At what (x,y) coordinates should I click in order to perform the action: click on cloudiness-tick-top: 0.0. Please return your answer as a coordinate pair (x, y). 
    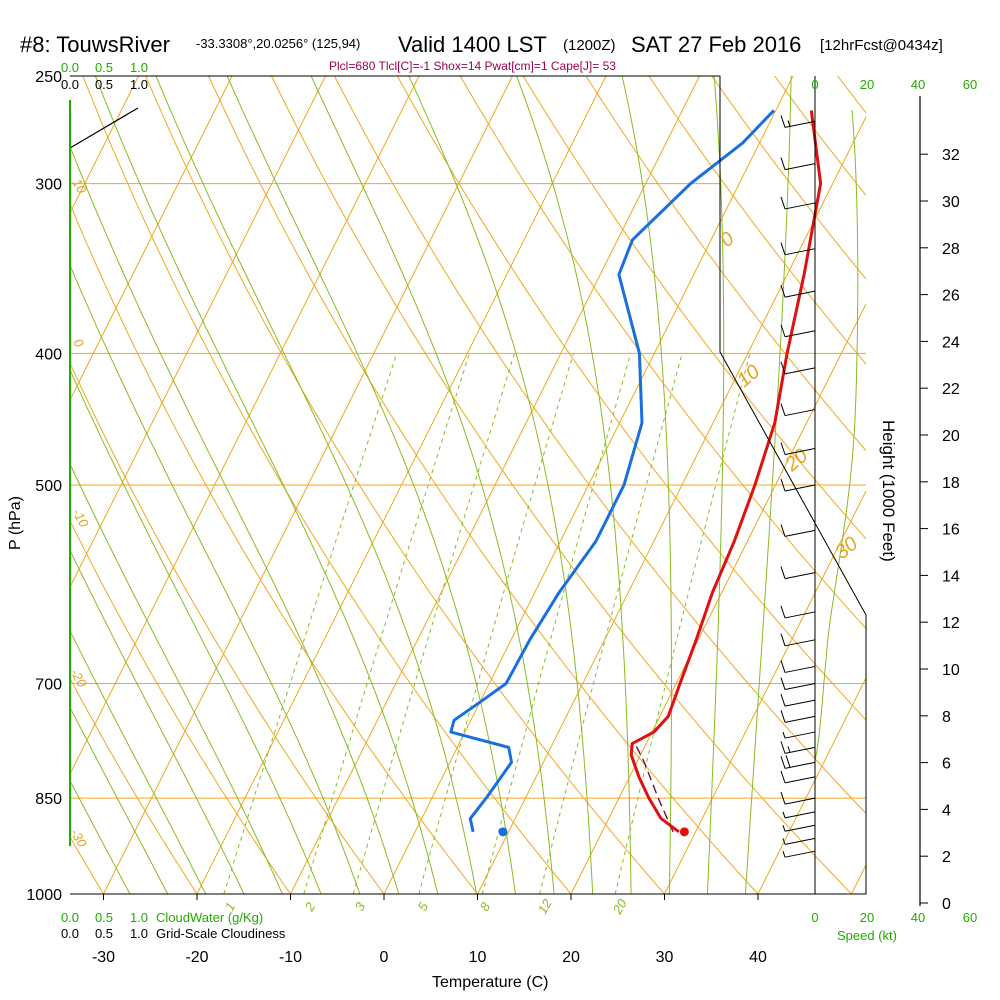
    Looking at the image, I should click on (70, 84).